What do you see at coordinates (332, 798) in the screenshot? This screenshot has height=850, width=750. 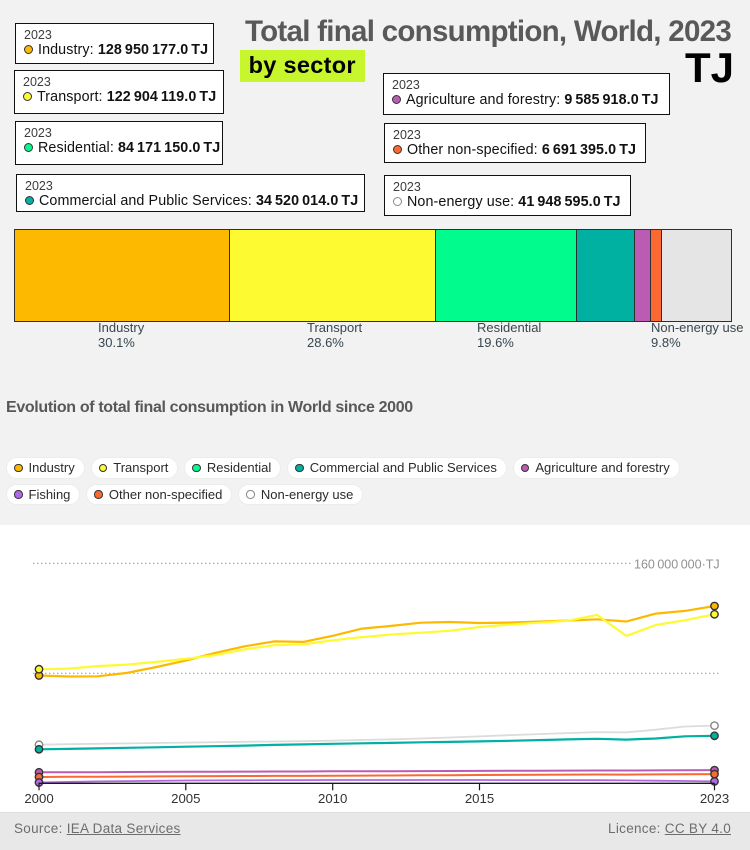 I see `svg-text: 2010` at bounding box center [332, 798].